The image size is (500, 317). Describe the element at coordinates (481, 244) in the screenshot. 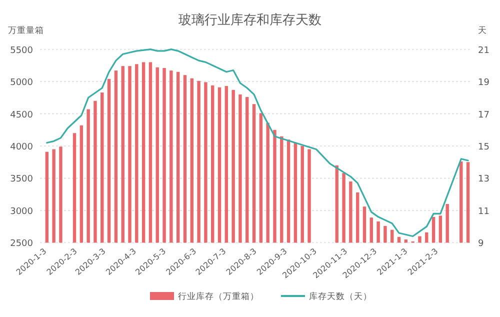

I see `y2-tick-label: 9` at that location.